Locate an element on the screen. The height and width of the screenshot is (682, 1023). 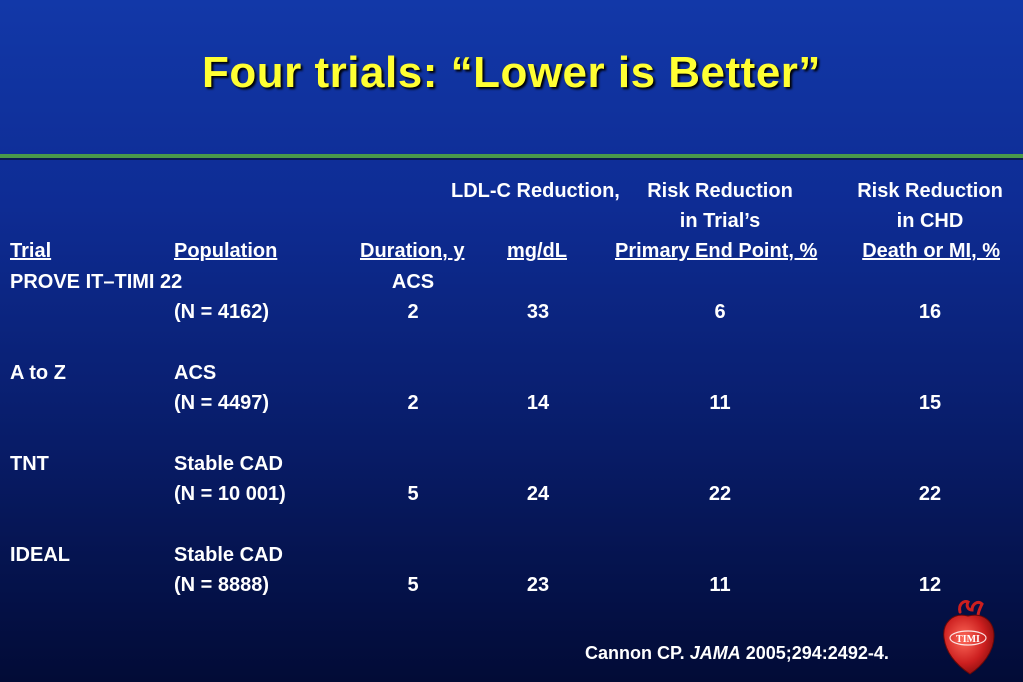
row-2-primary: 11 is located at coordinates (720, 403).